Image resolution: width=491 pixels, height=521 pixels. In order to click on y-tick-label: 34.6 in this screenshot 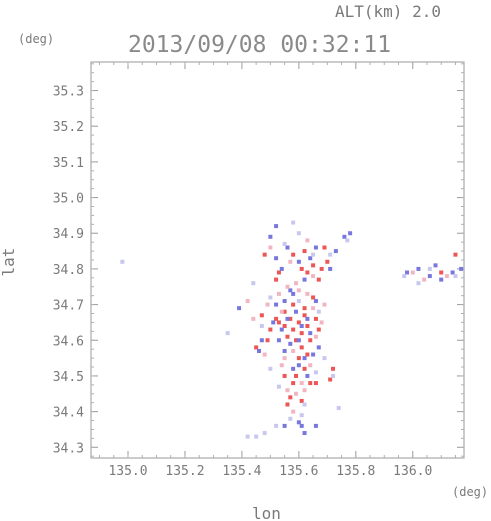, I will do `click(68, 341)`.